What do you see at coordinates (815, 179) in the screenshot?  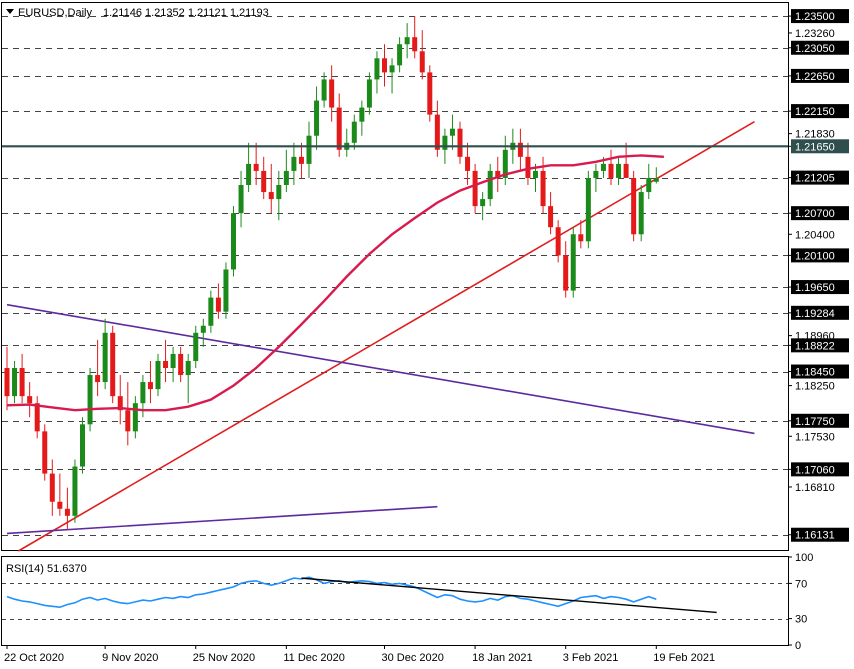 I see `price-tick-label: 1.21205` at bounding box center [815, 179].